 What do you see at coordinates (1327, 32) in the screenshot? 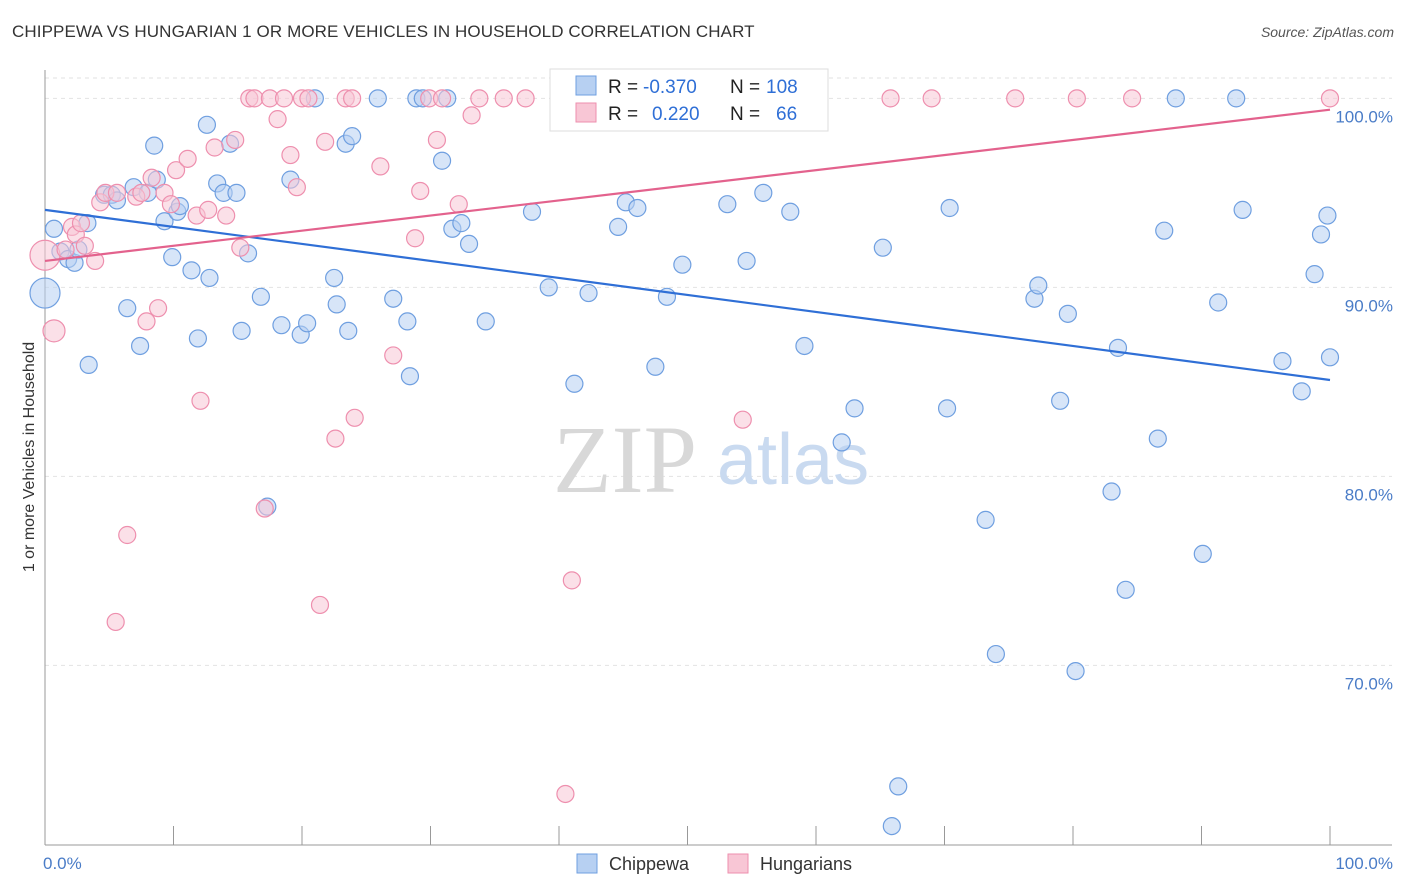
I see `source-label: Source: ZipAtlas.com` at bounding box center [1327, 32].